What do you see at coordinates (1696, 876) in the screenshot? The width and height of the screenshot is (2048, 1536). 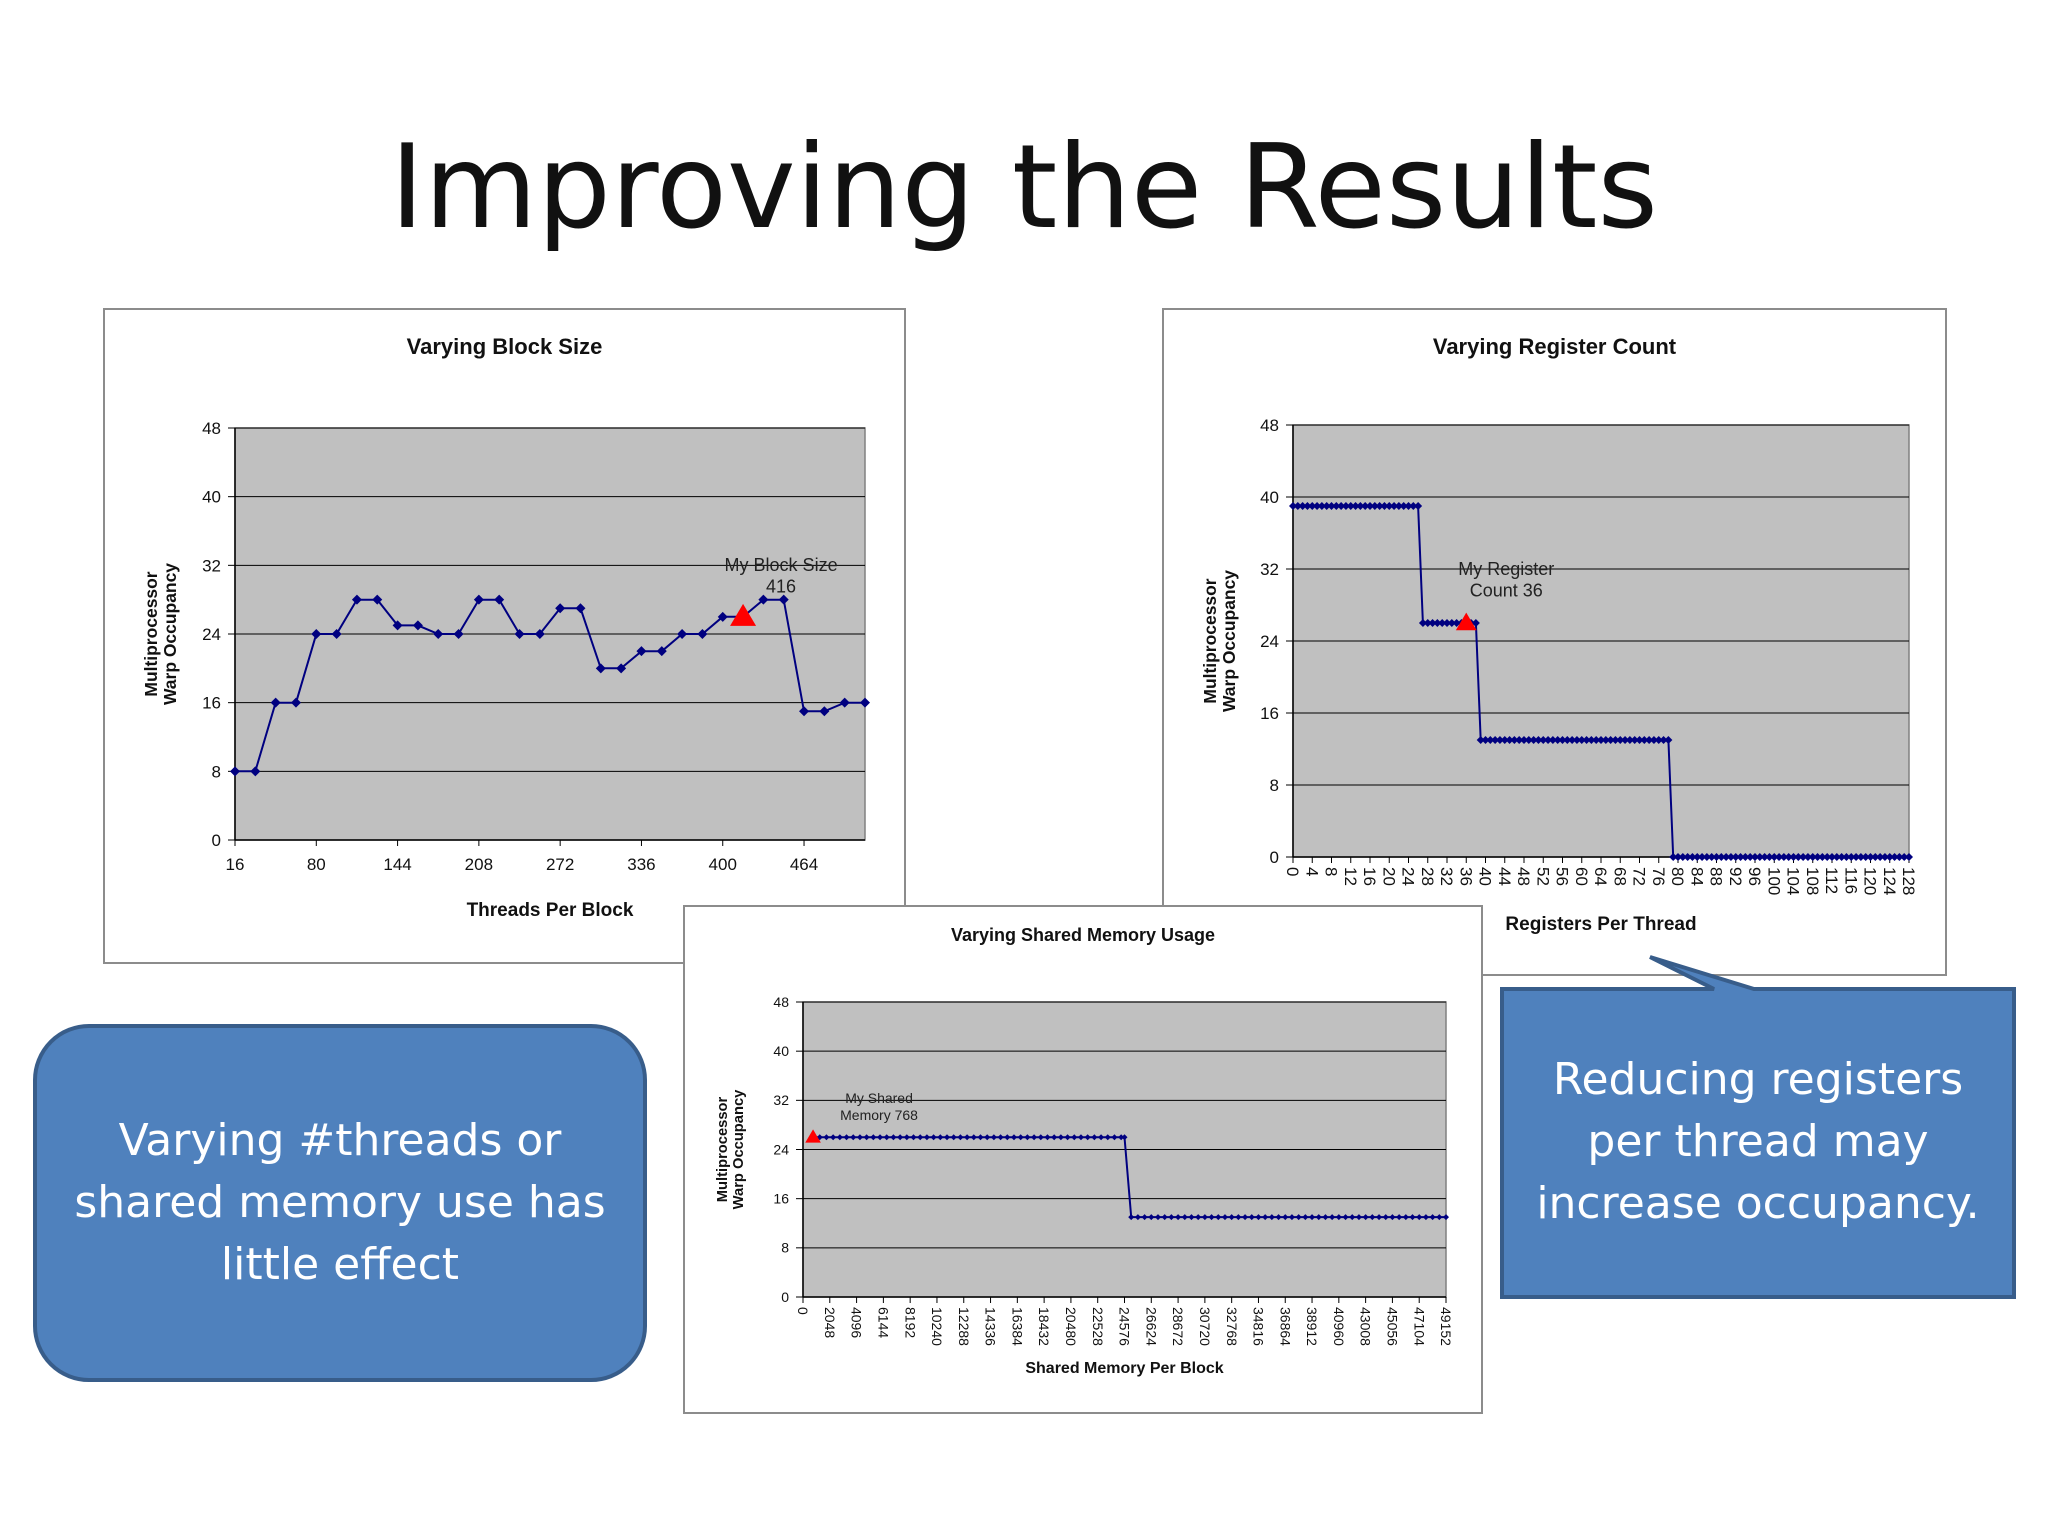 I see `x-tick-label: 84` at bounding box center [1696, 876].